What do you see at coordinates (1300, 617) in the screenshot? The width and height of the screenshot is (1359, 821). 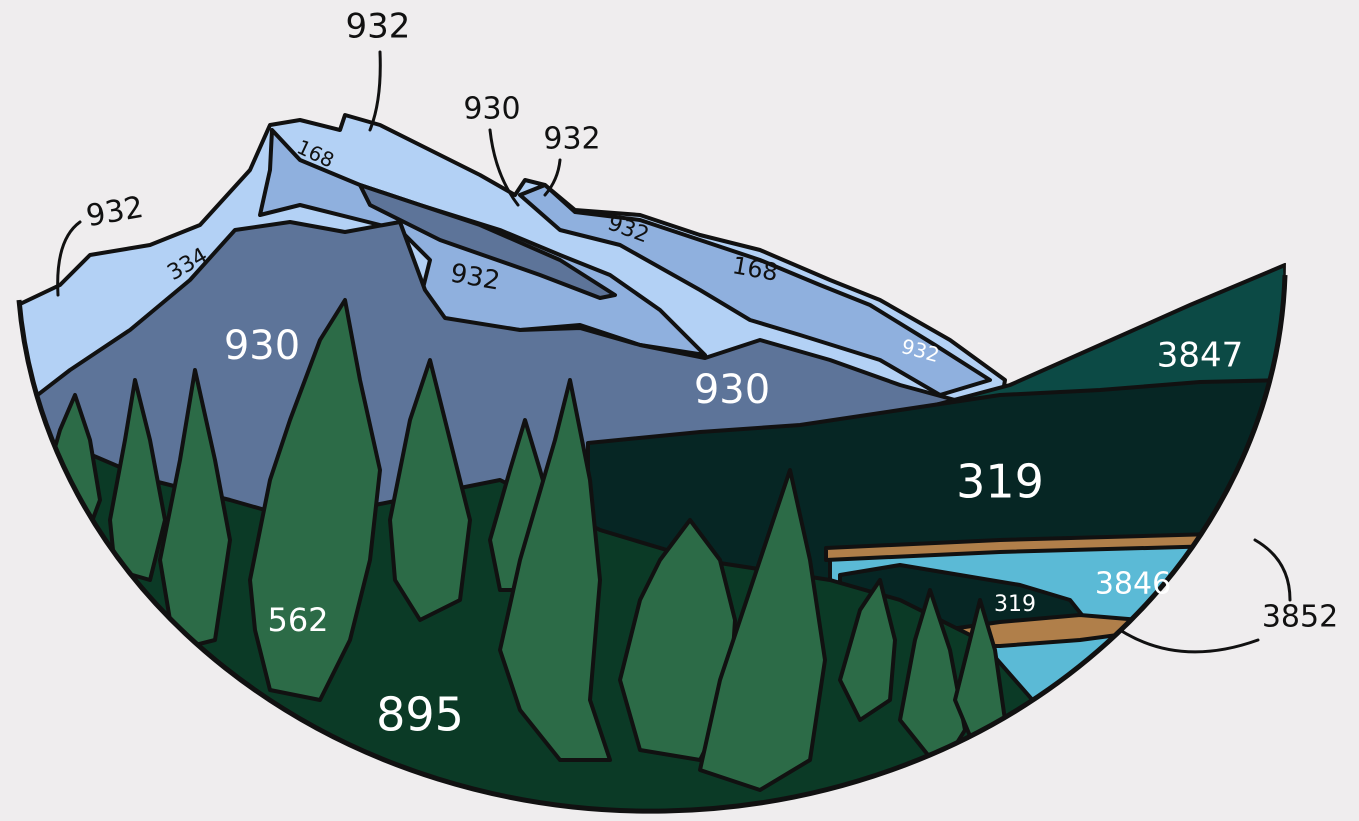 I see `color-number: 3852` at bounding box center [1300, 617].